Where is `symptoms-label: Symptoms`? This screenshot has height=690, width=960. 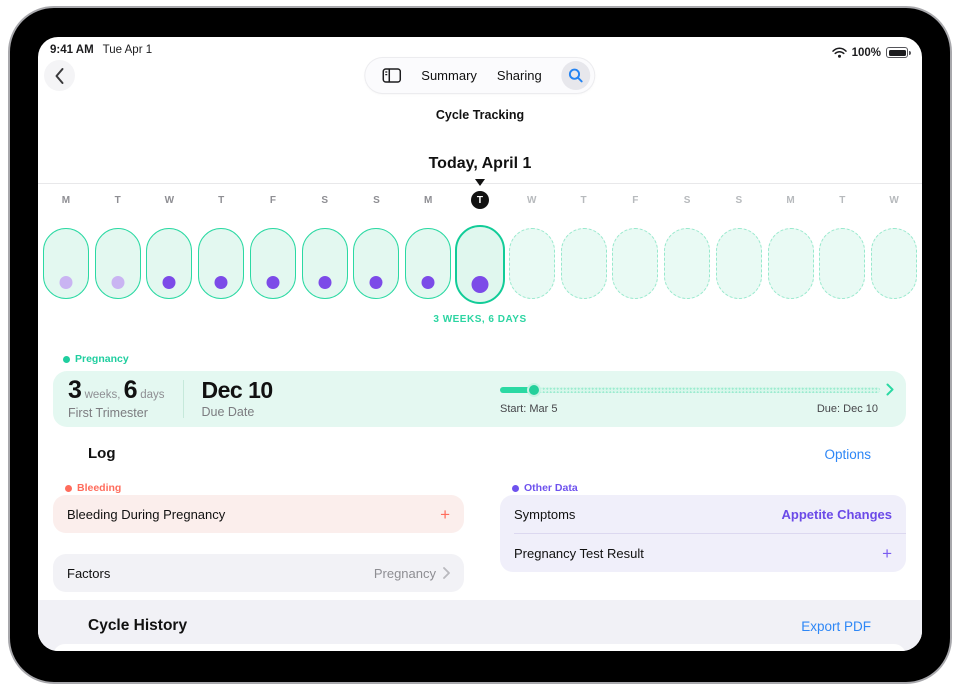 symptoms-label: Symptoms is located at coordinates (545, 514).